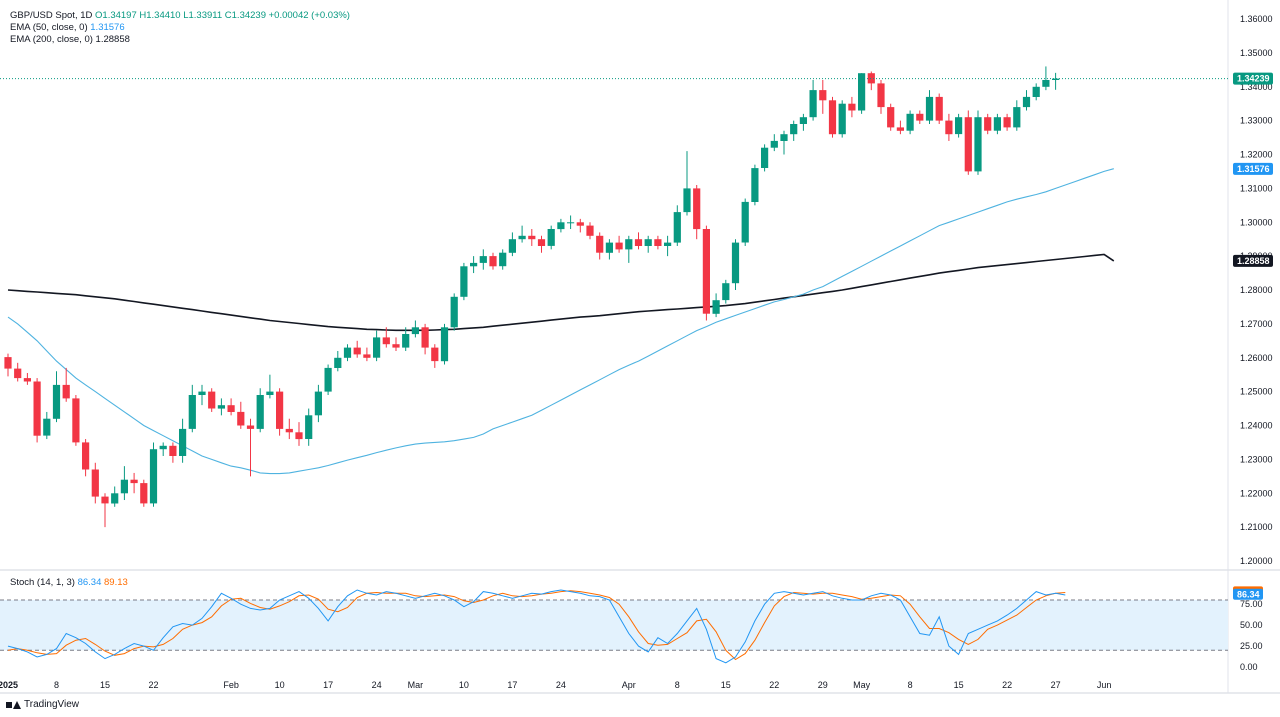 The width and height of the screenshot is (1280, 717). I want to click on time-tick-label: 22, so click(774, 685).